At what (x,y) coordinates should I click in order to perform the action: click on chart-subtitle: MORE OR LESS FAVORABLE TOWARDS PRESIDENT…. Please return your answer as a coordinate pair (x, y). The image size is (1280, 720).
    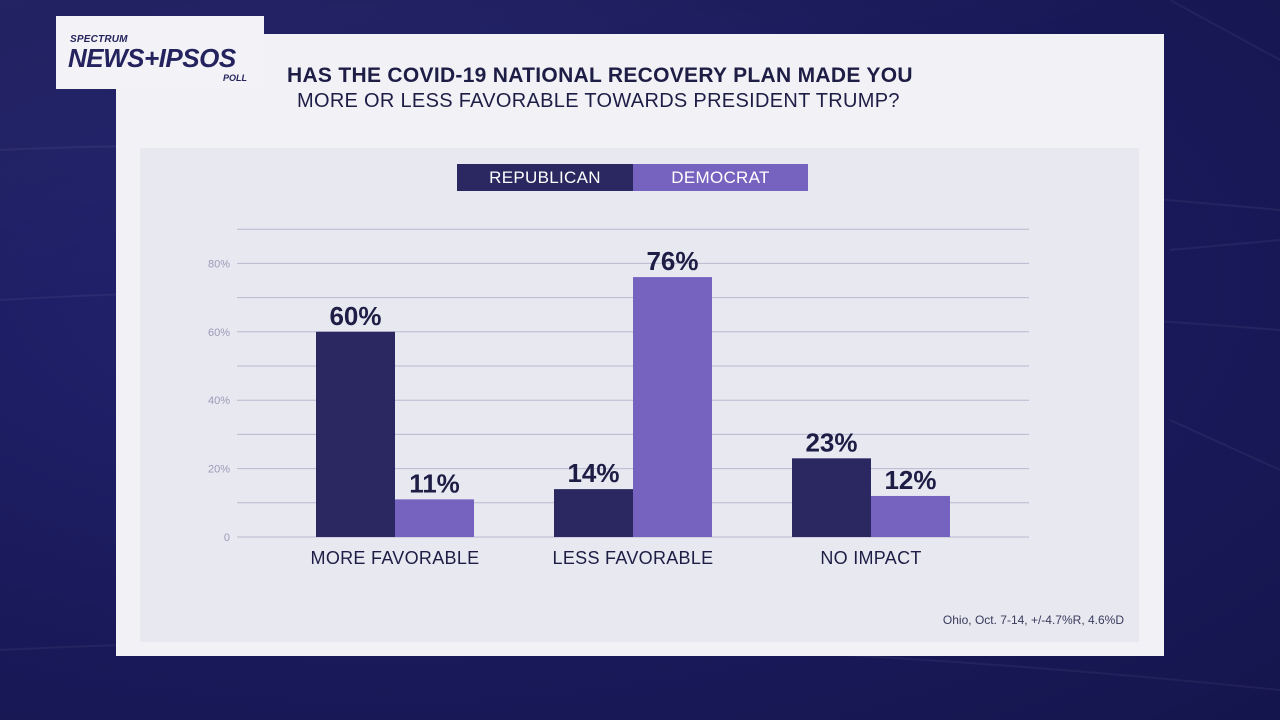
    Looking at the image, I should click on (598, 101).